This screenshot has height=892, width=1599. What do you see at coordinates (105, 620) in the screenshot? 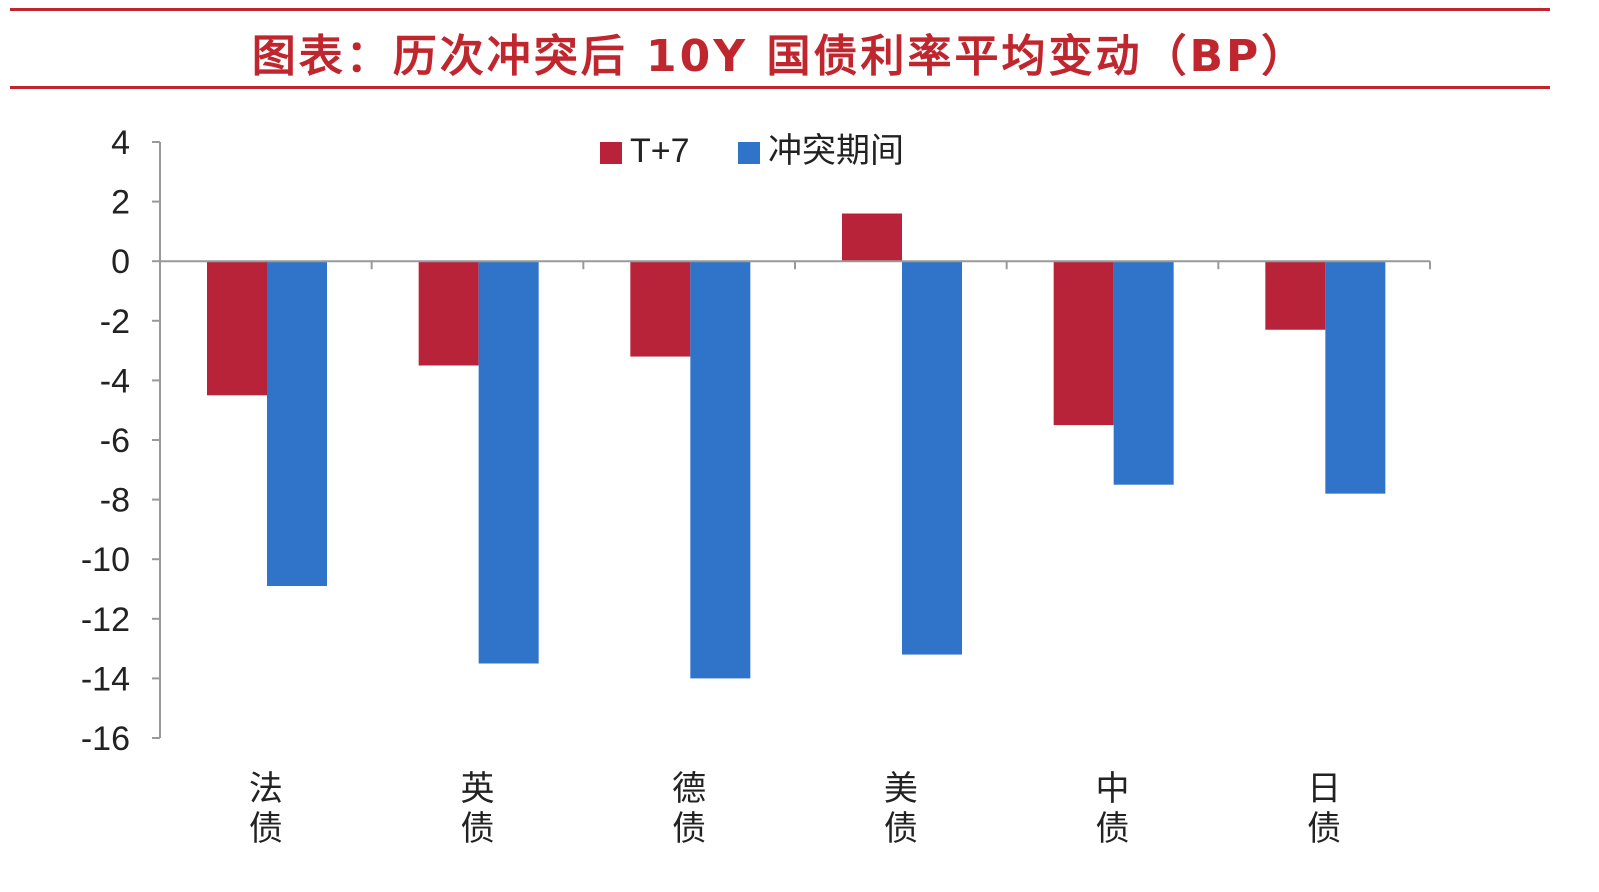
I see `y-tick-label: -12` at bounding box center [105, 620].